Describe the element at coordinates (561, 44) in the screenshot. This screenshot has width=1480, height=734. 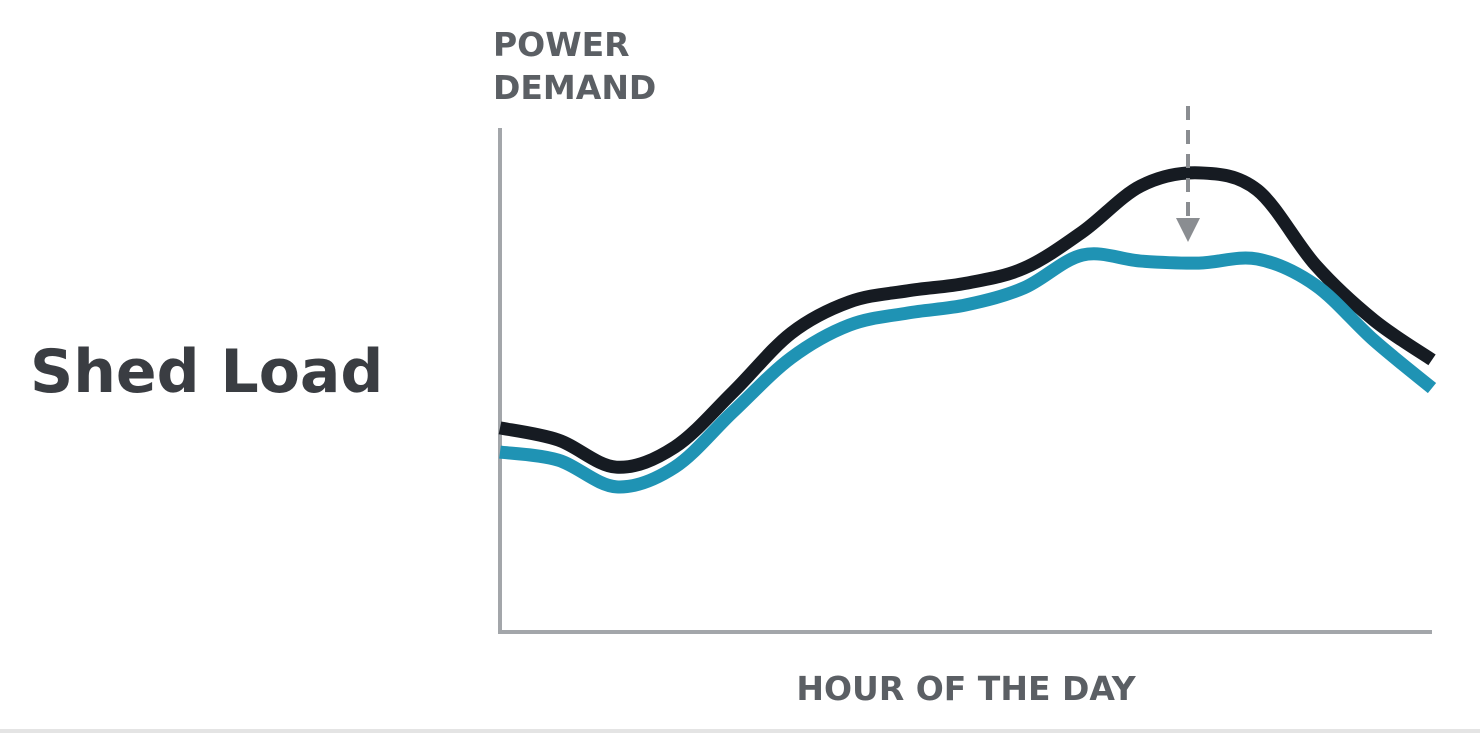
I see `y-axis-label: POWER` at that location.